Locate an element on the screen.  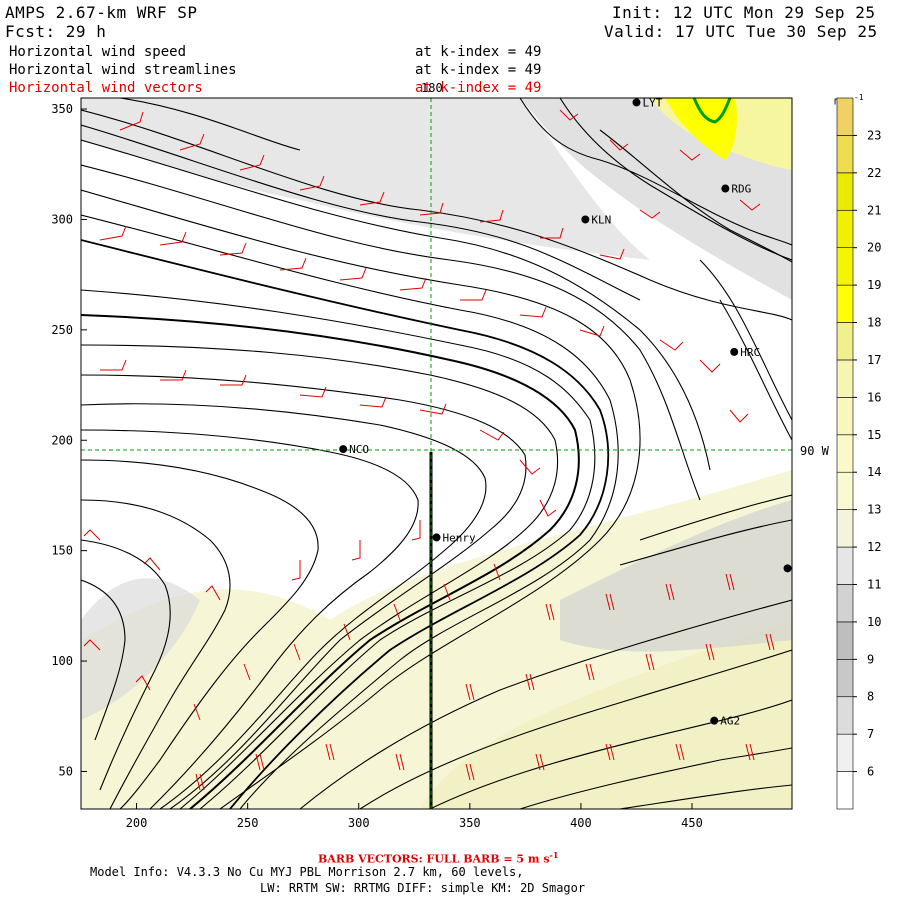
field-name-vectors: Horizontal wind vectors is located at coordinates (106, 88).